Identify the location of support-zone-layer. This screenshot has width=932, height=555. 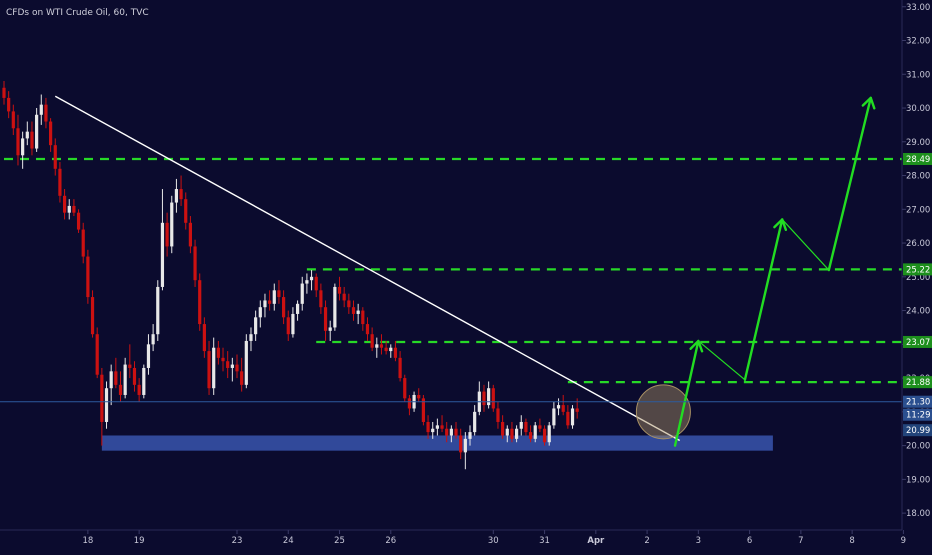
(437, 443).